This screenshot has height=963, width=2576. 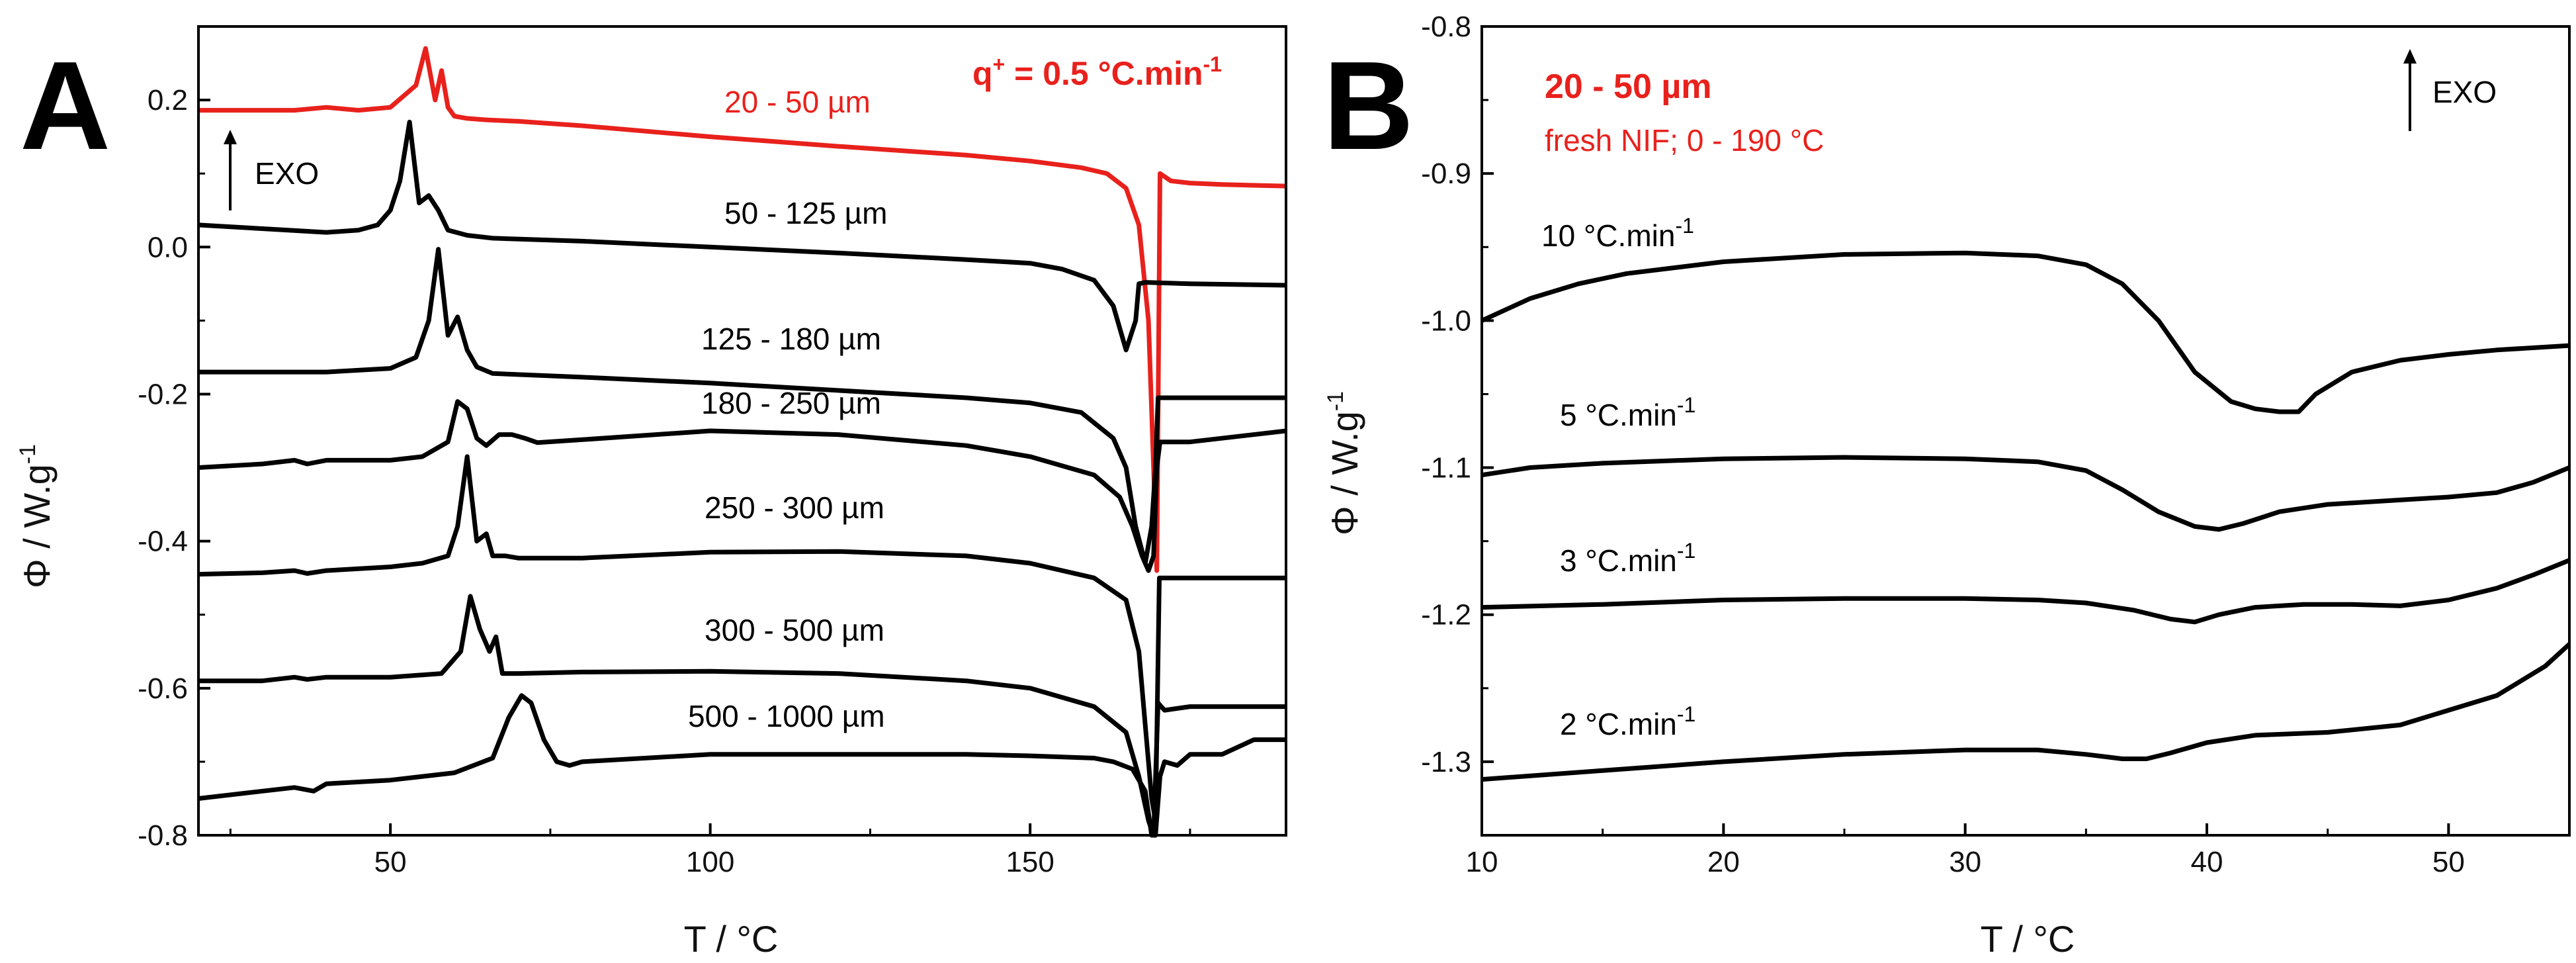 I want to click on panel-a-y-axis-title-sup: -1, so click(x=27, y=454).